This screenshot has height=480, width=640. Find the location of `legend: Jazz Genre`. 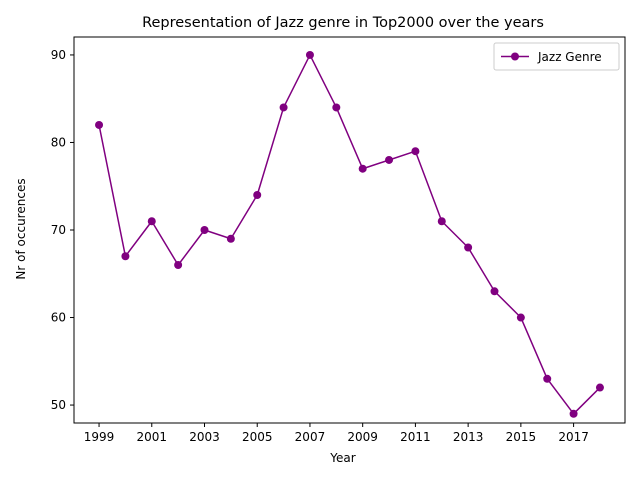

legend: Jazz Genre is located at coordinates (556, 56).